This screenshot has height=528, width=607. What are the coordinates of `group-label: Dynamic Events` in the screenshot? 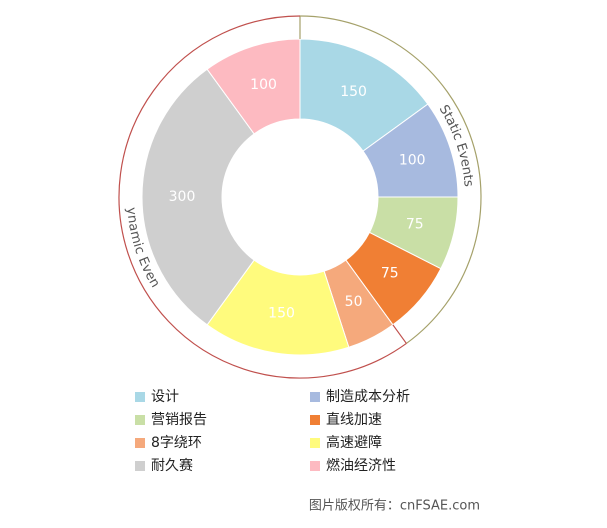 It's located at (81, 145).